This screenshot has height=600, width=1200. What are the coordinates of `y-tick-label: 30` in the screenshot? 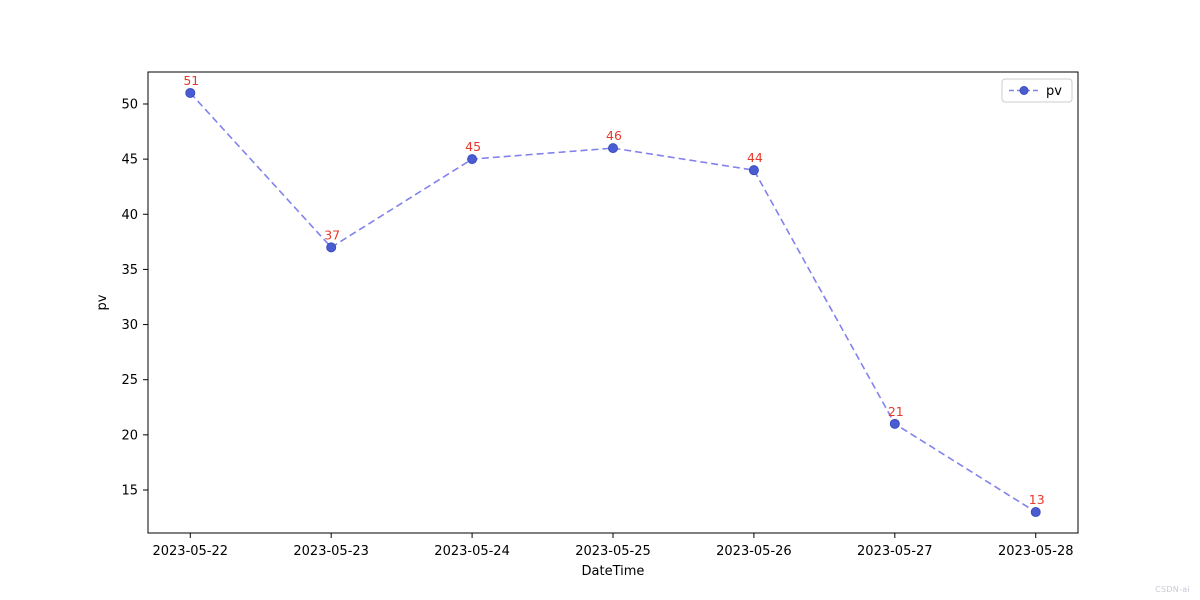 It's located at (129, 325).